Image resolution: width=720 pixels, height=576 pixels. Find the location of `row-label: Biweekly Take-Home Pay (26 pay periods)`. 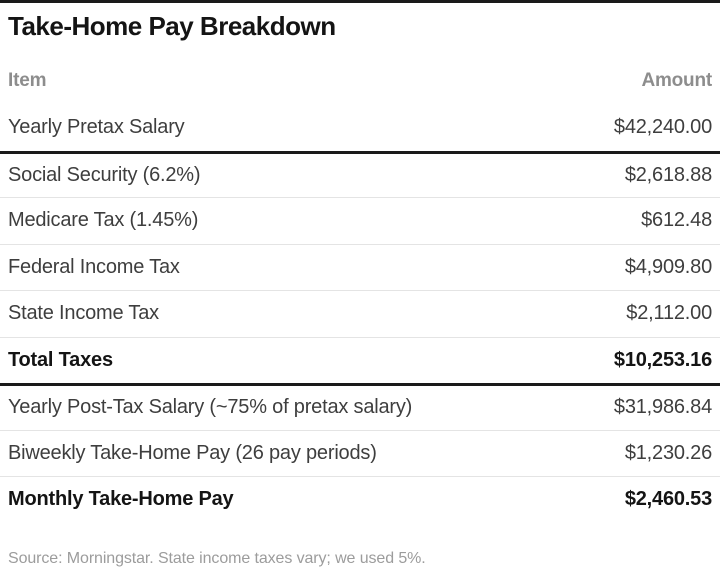

row-label: Biweekly Take-Home Pay (26 pay periods) is located at coordinates (192, 452).